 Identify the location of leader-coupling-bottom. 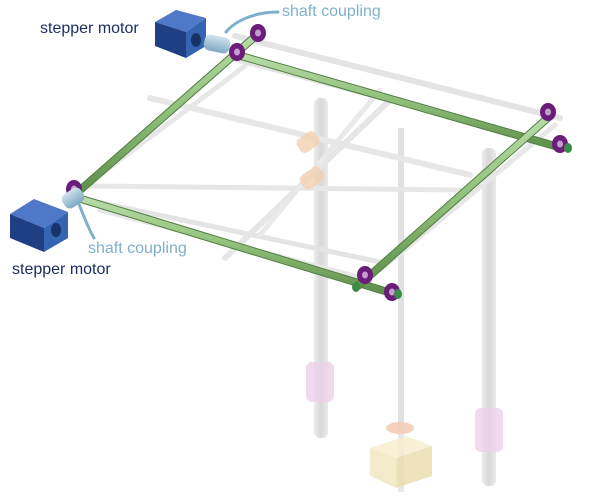
(86, 220).